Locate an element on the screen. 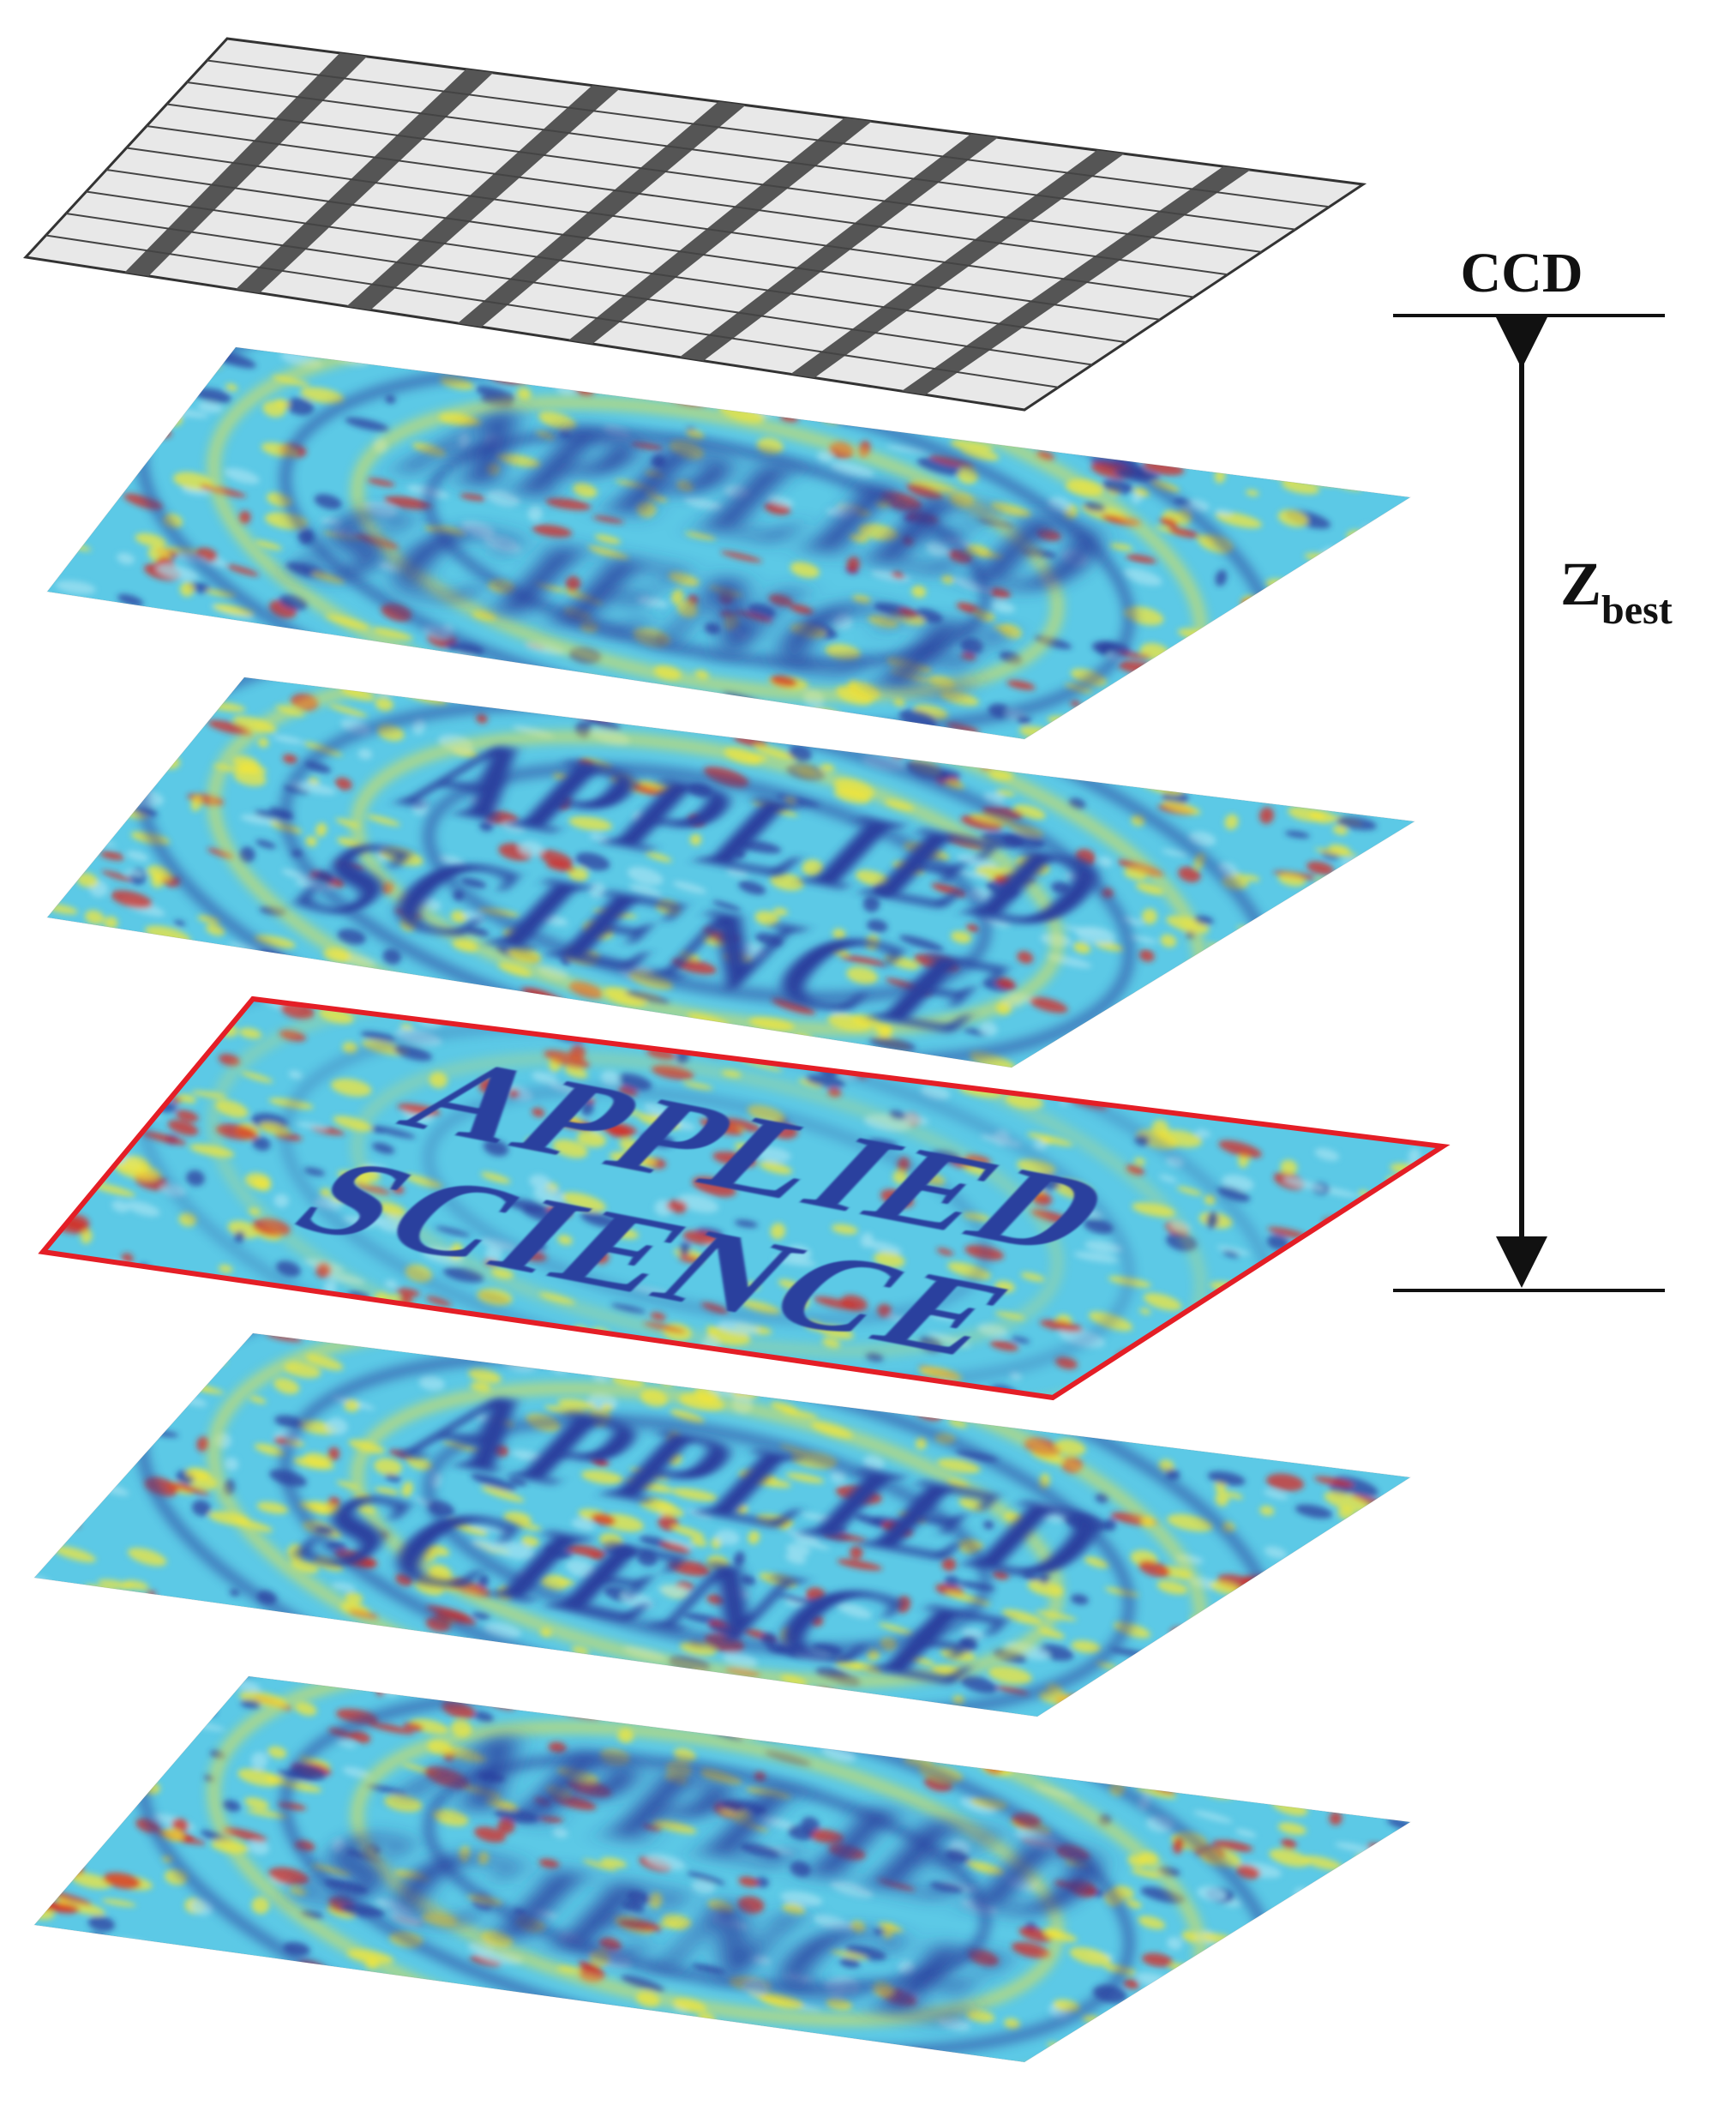 The image size is (1736, 2111). zbest-main-text: Z is located at coordinates (1580, 584).